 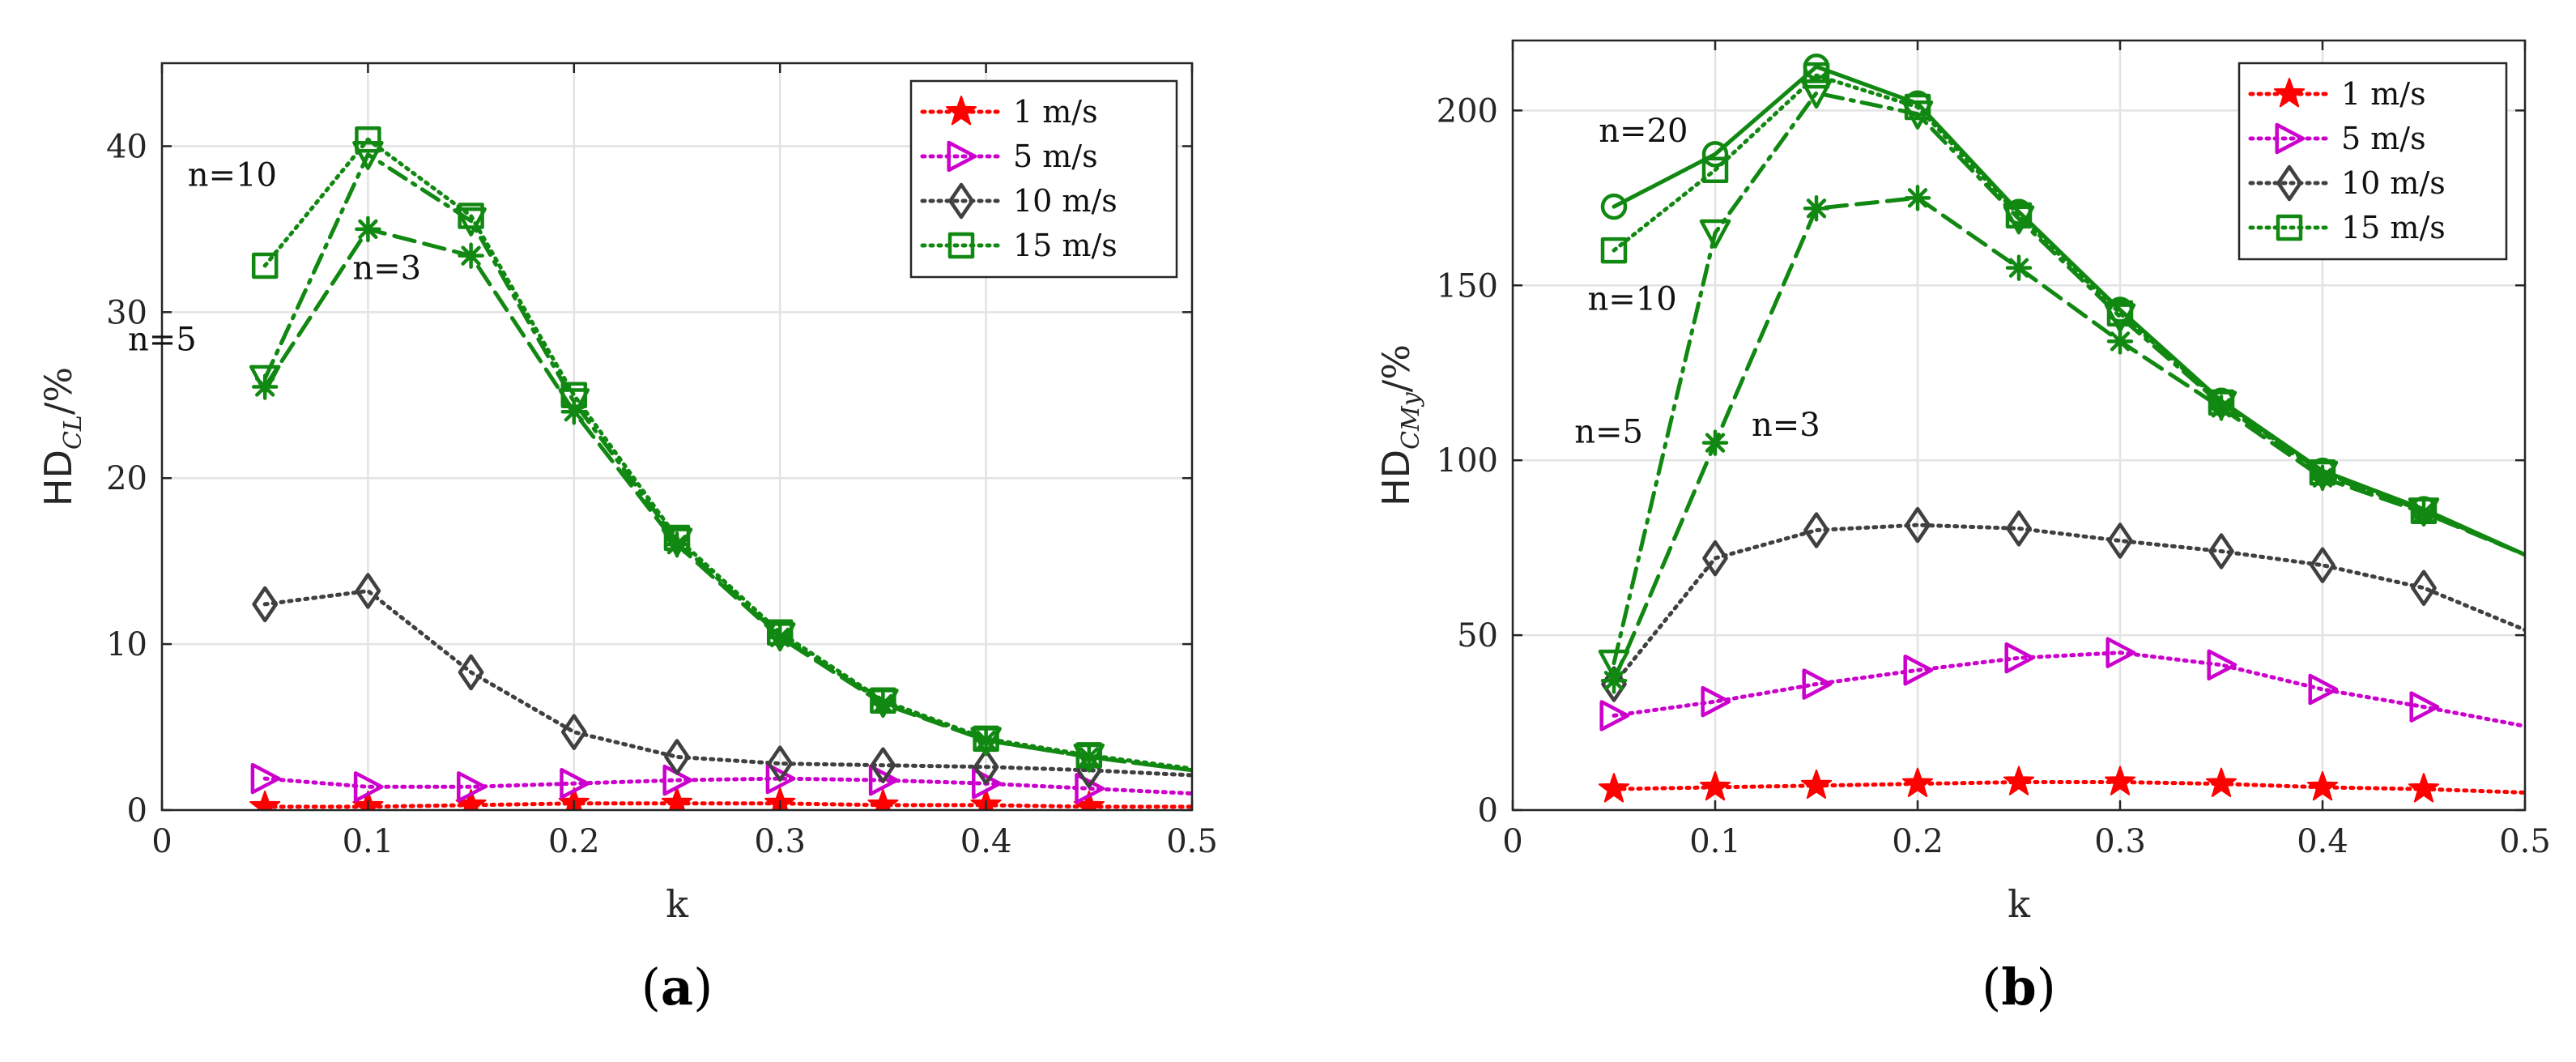 I want to click on x-tick-label: 0.2, so click(x=1918, y=841).